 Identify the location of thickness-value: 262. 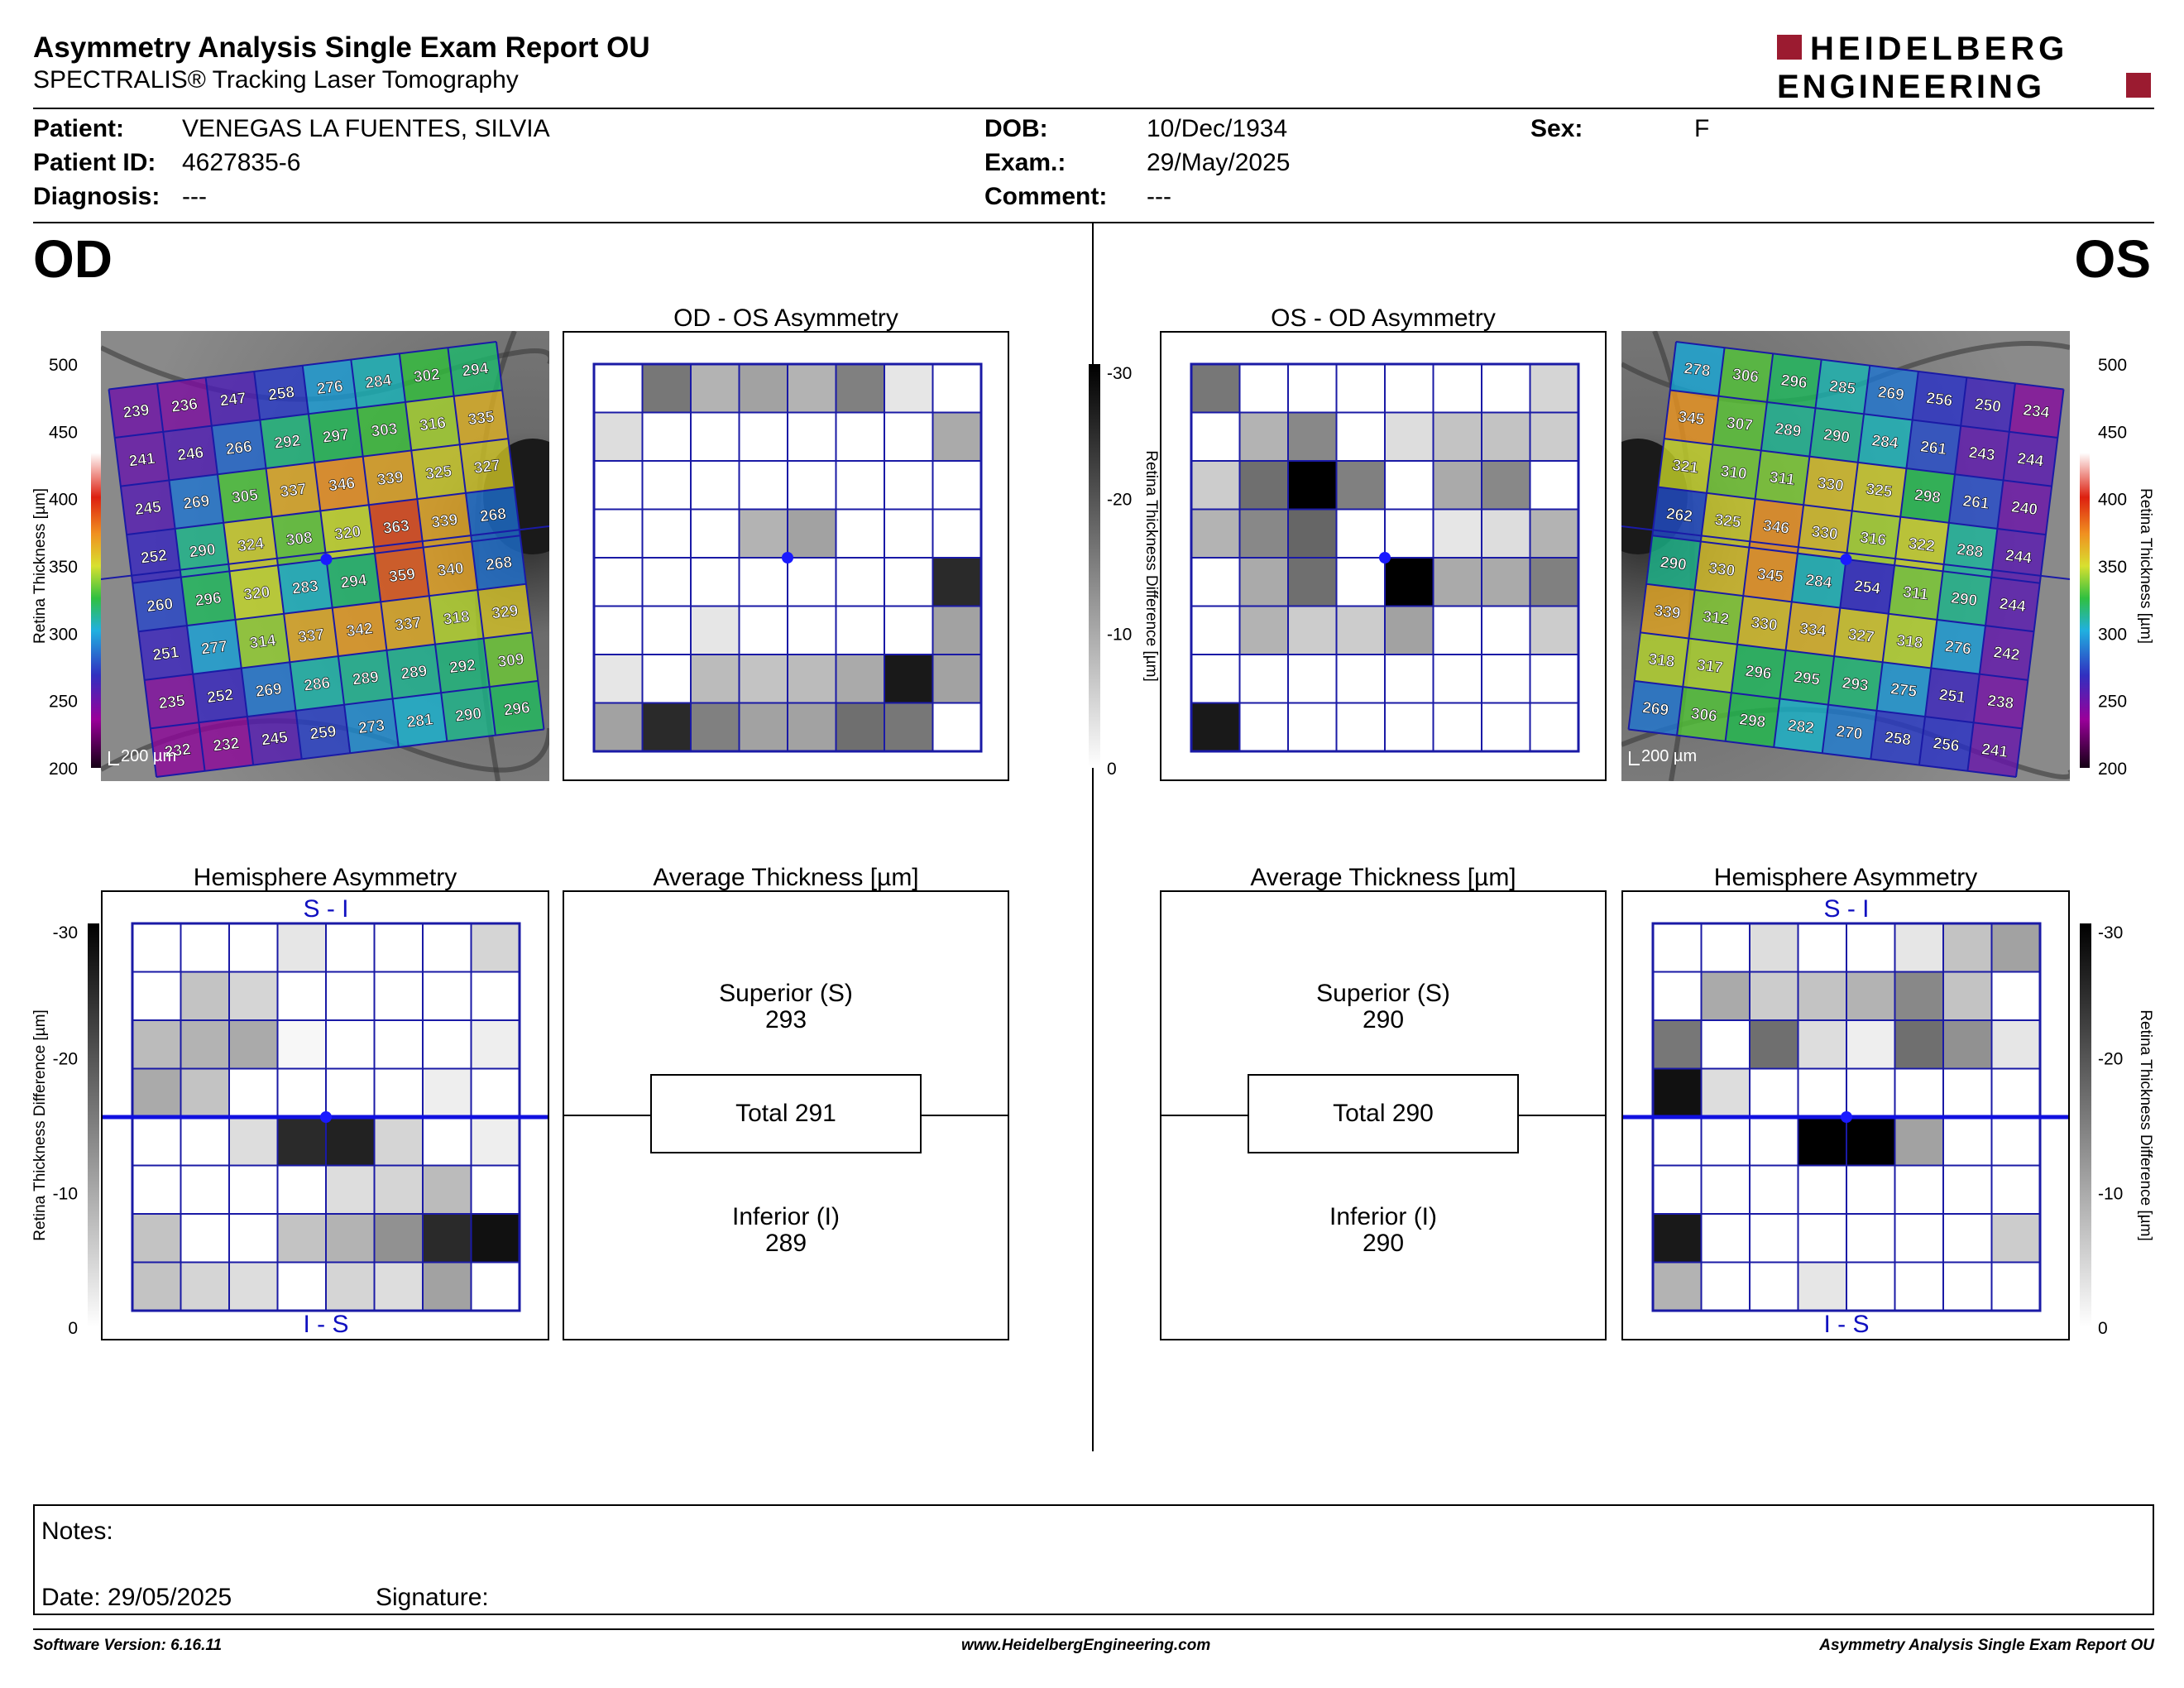
(1679, 516).